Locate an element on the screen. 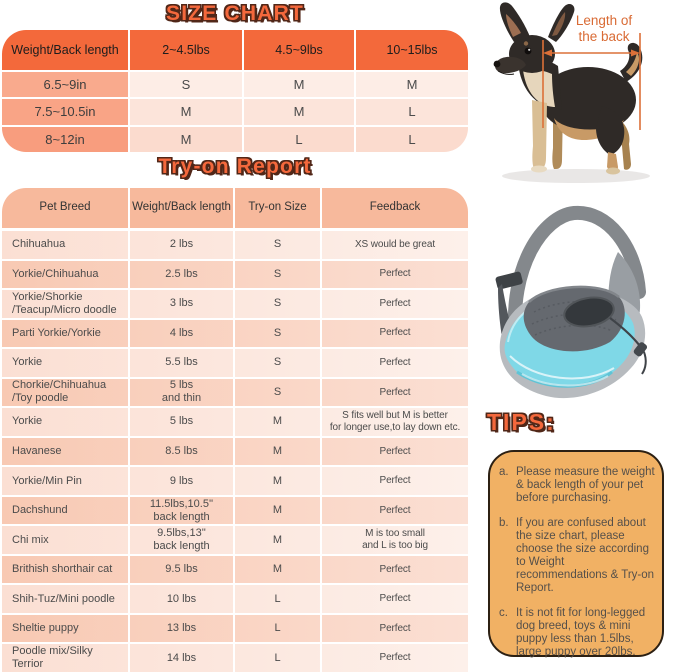  table-row: 6.5~9in S M M is located at coordinates (235, 84).